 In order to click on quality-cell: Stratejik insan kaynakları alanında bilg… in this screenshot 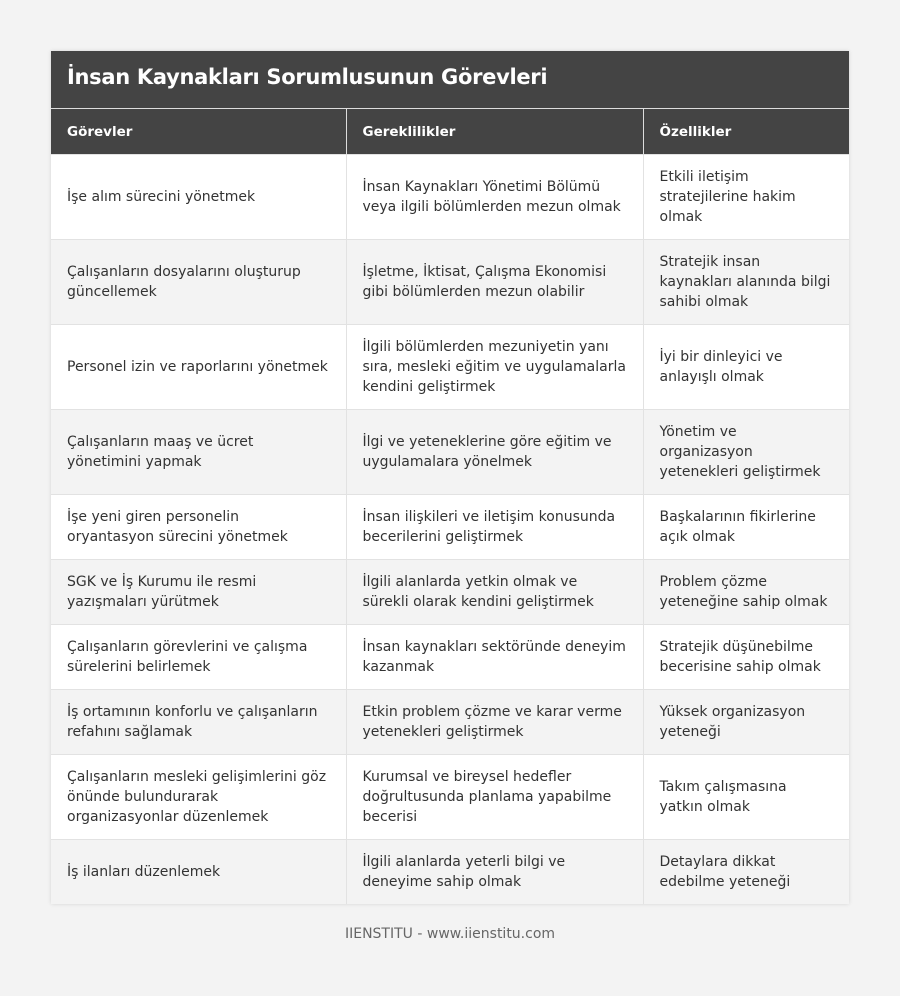, I will do `click(745, 282)`.